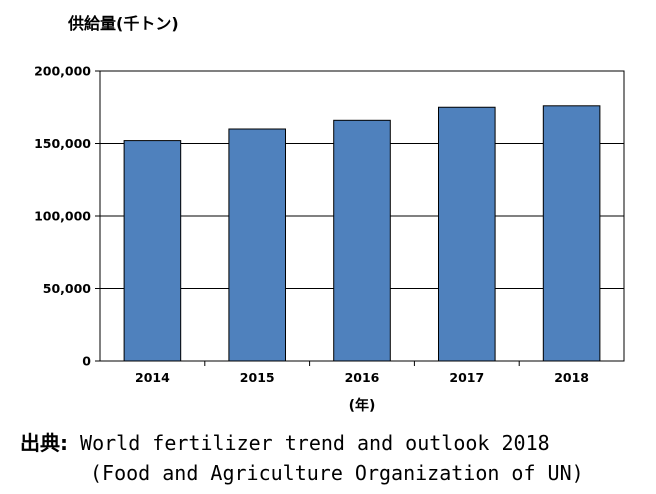  What do you see at coordinates (466, 377) in the screenshot?
I see `x-tick-label: 2017` at bounding box center [466, 377].